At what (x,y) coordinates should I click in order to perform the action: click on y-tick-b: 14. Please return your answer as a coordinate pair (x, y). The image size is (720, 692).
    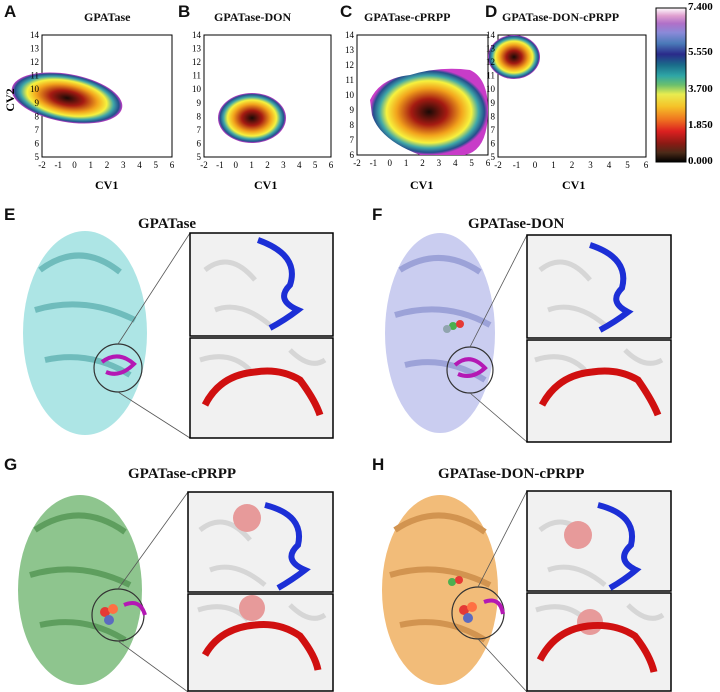
    Looking at the image, I should click on (197, 35).